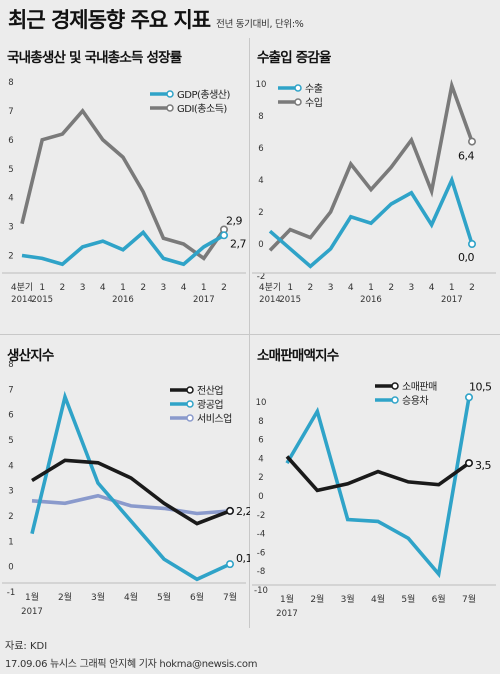  Describe the element at coordinates (317, 599) in the screenshot. I see `retail-xtick-label: 2월` at that location.